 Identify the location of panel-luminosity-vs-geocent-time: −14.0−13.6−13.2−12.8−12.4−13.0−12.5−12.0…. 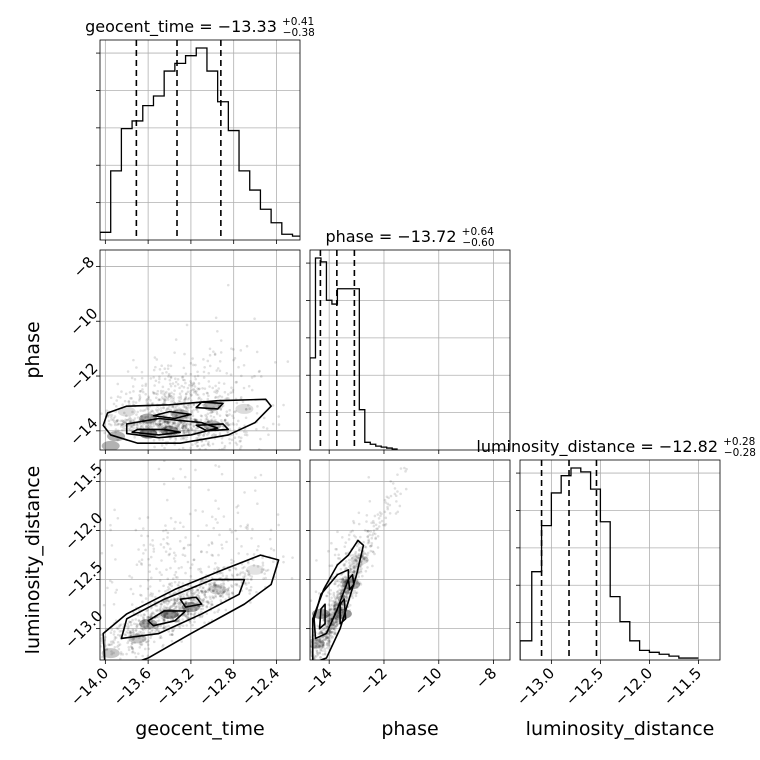
(192, 584).